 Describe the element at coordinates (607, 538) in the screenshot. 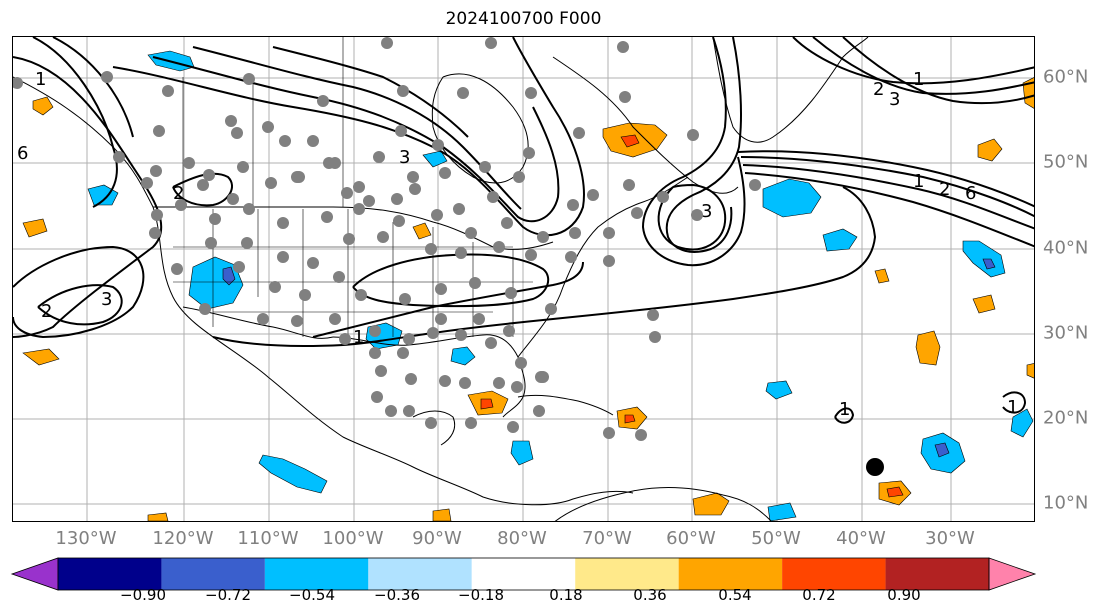

I see `lon-label: 70°W` at that location.